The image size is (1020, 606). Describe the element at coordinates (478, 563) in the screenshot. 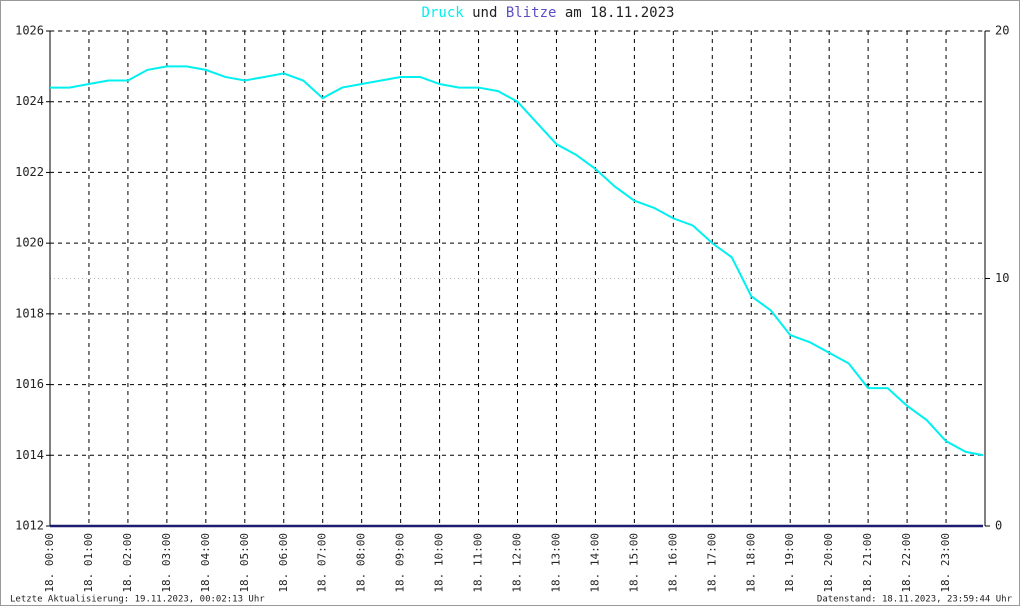

I see `x-tick-label: 18. 11:00` at that location.